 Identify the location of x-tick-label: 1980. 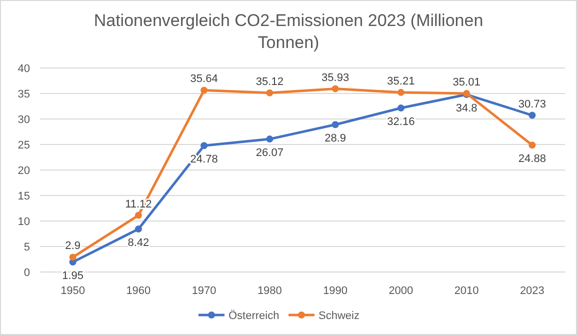
(269, 291).